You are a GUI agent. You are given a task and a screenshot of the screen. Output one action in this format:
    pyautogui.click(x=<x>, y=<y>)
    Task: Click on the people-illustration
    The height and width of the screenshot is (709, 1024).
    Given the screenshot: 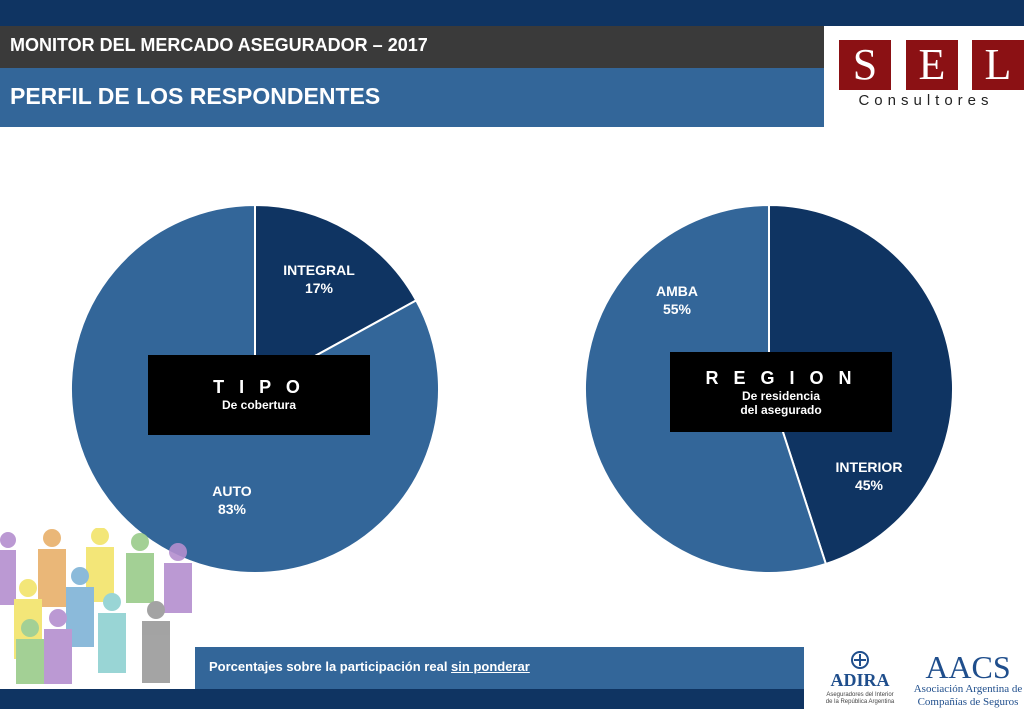 What is the action you would take?
    pyautogui.click(x=96, y=606)
    